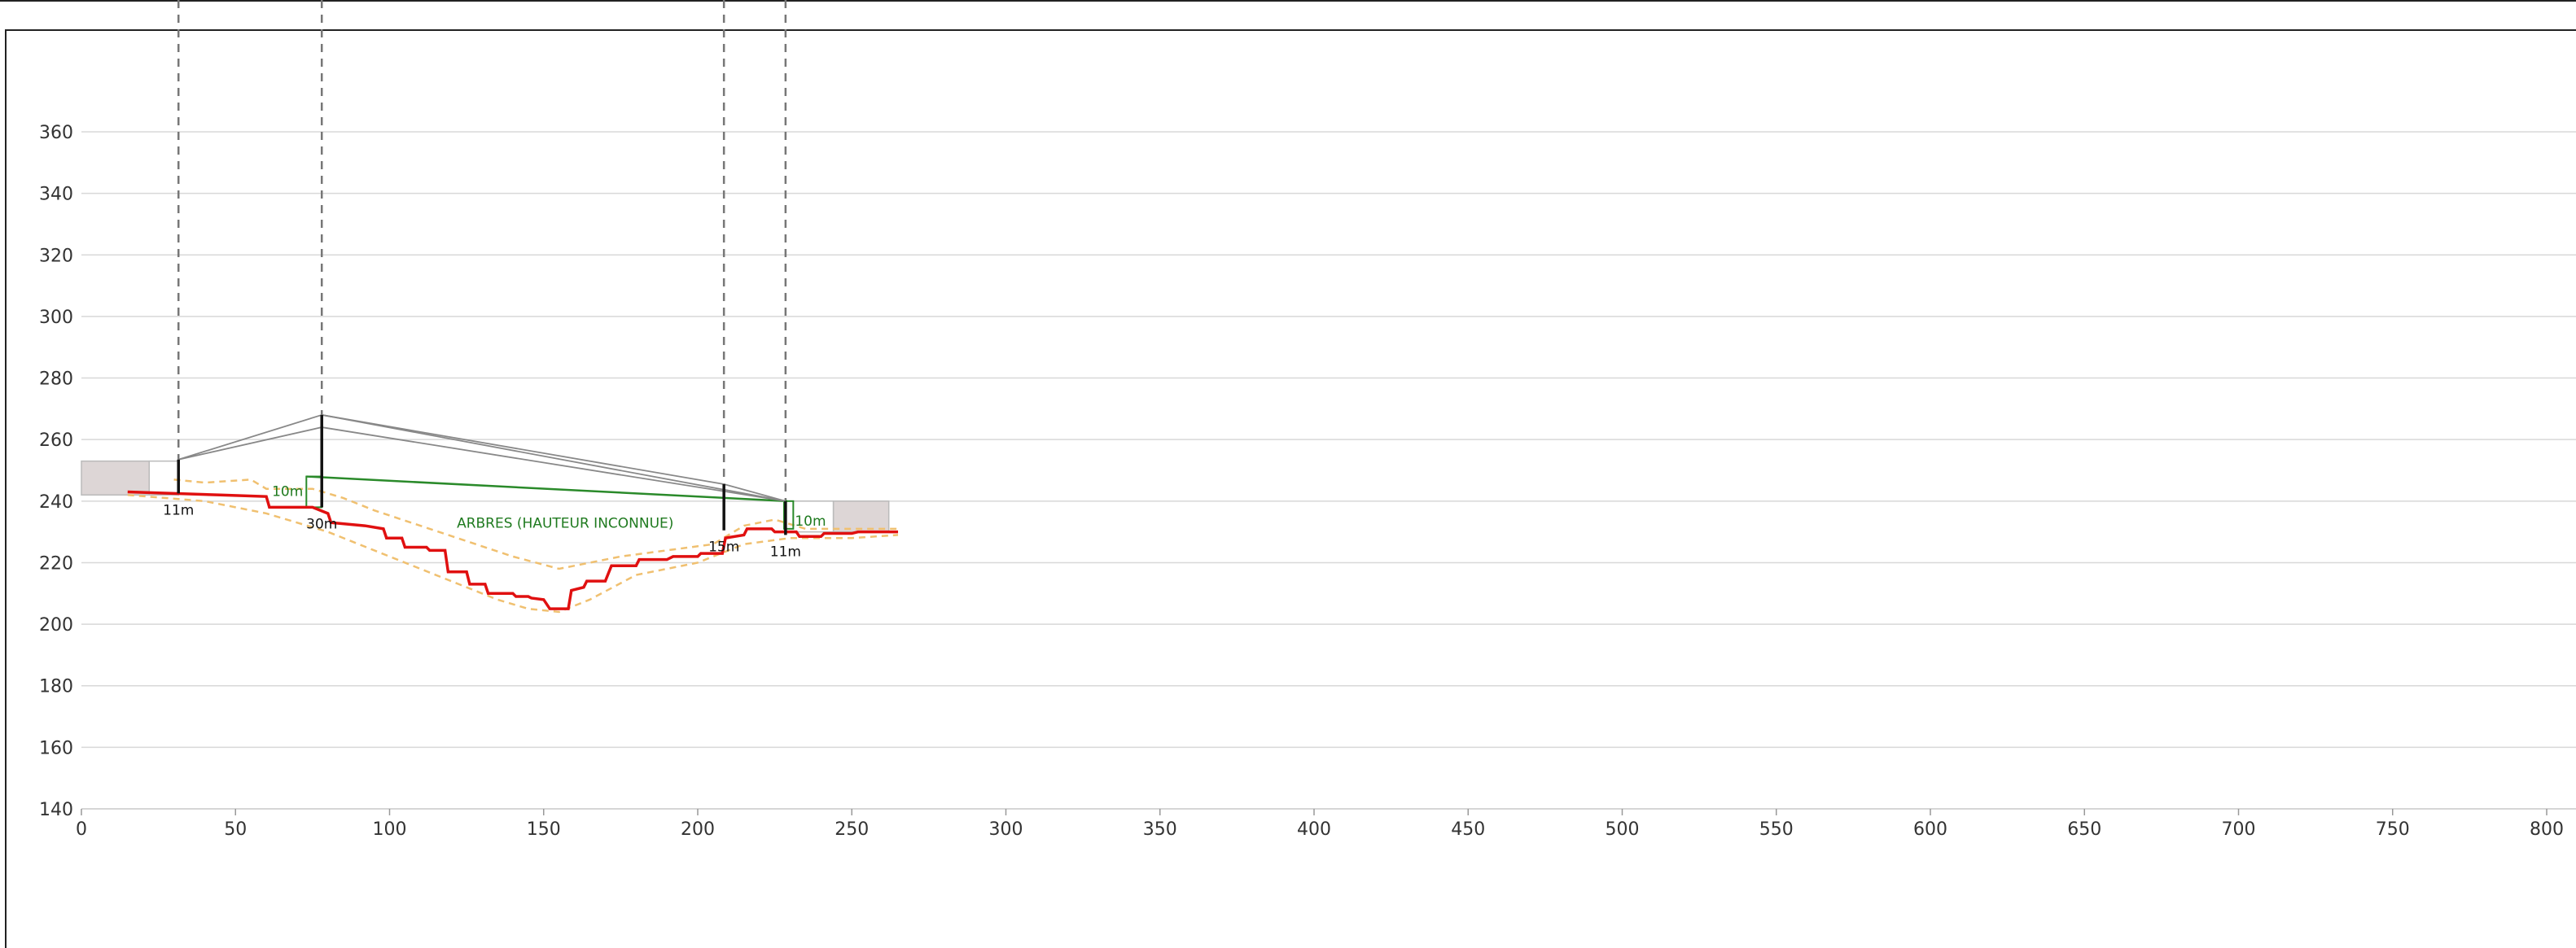 This screenshot has width=2576, height=948. Describe the element at coordinates (287, 492) in the screenshot. I see `canopy-height-label-left: 10m` at that location.